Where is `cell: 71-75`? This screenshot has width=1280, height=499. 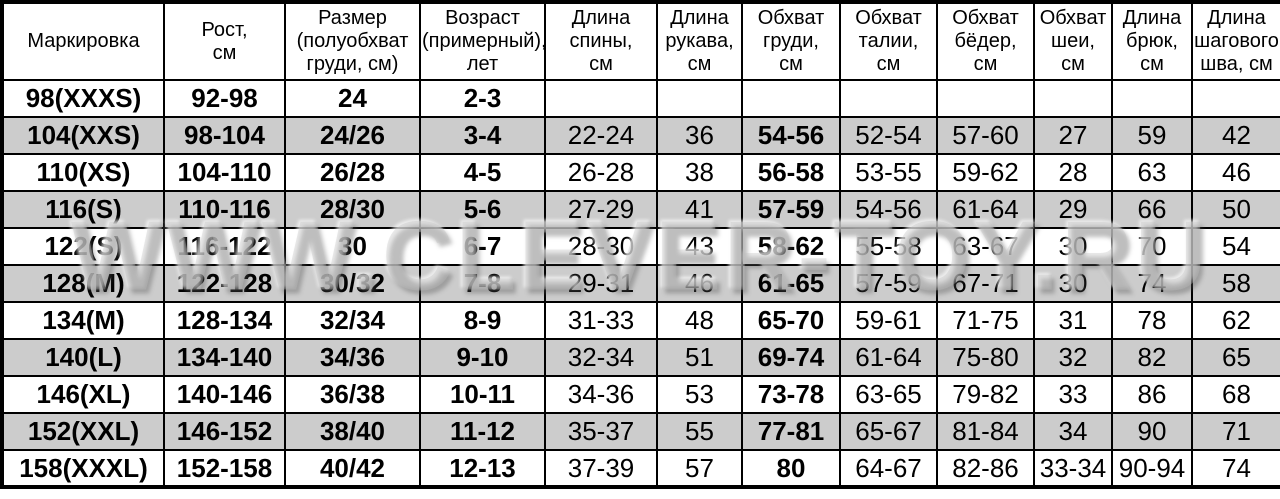
cell: 71-75 is located at coordinates (985, 320).